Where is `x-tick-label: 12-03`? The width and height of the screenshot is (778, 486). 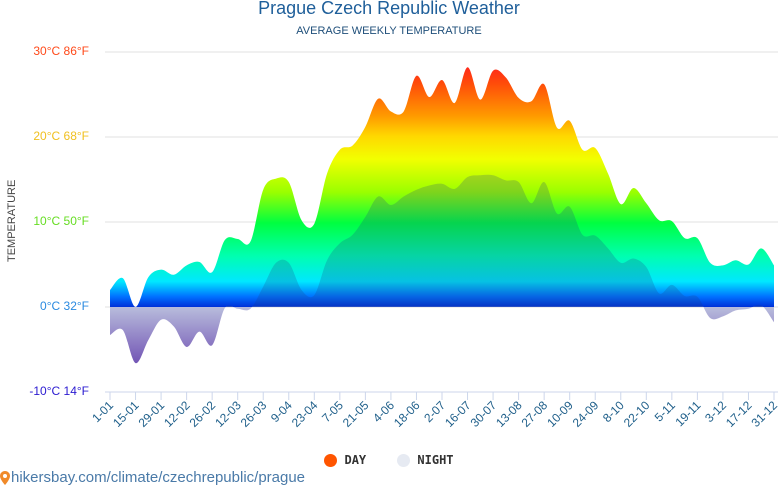
x-tick-label: 12-03 is located at coordinates (228, 414).